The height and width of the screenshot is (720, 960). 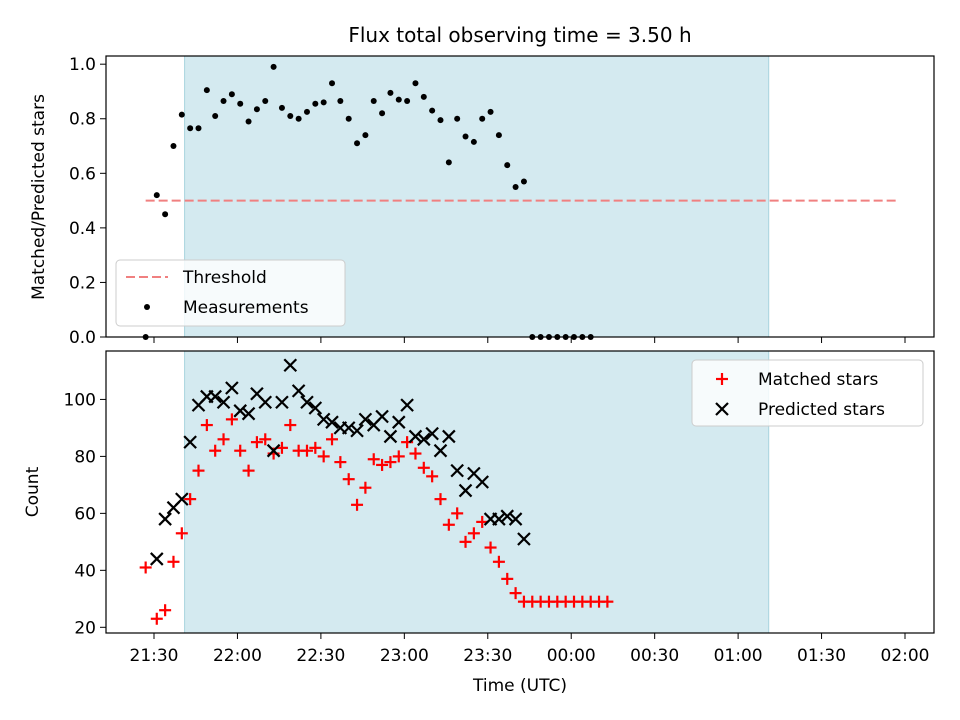 I want to click on x-tick-label: 22:30, so click(x=320, y=656).